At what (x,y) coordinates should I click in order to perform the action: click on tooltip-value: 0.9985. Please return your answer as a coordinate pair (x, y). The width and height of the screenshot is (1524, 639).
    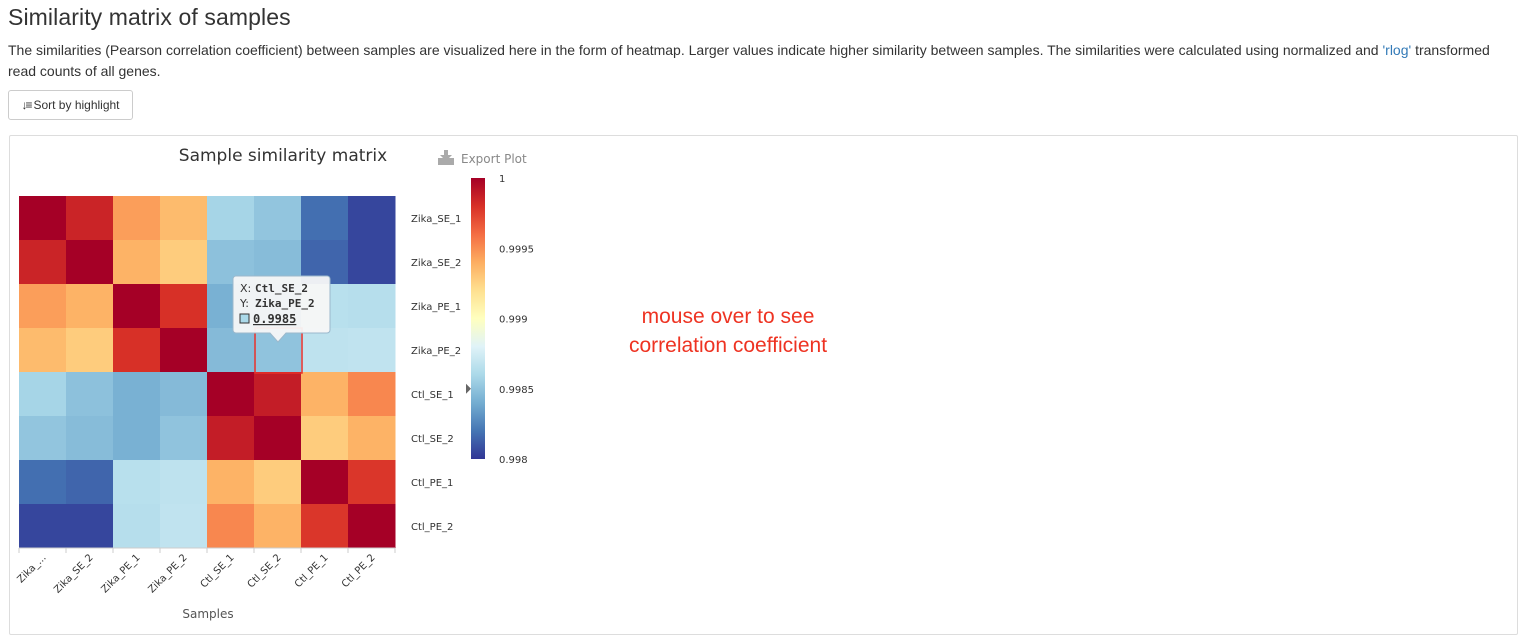
    Looking at the image, I should click on (274, 319).